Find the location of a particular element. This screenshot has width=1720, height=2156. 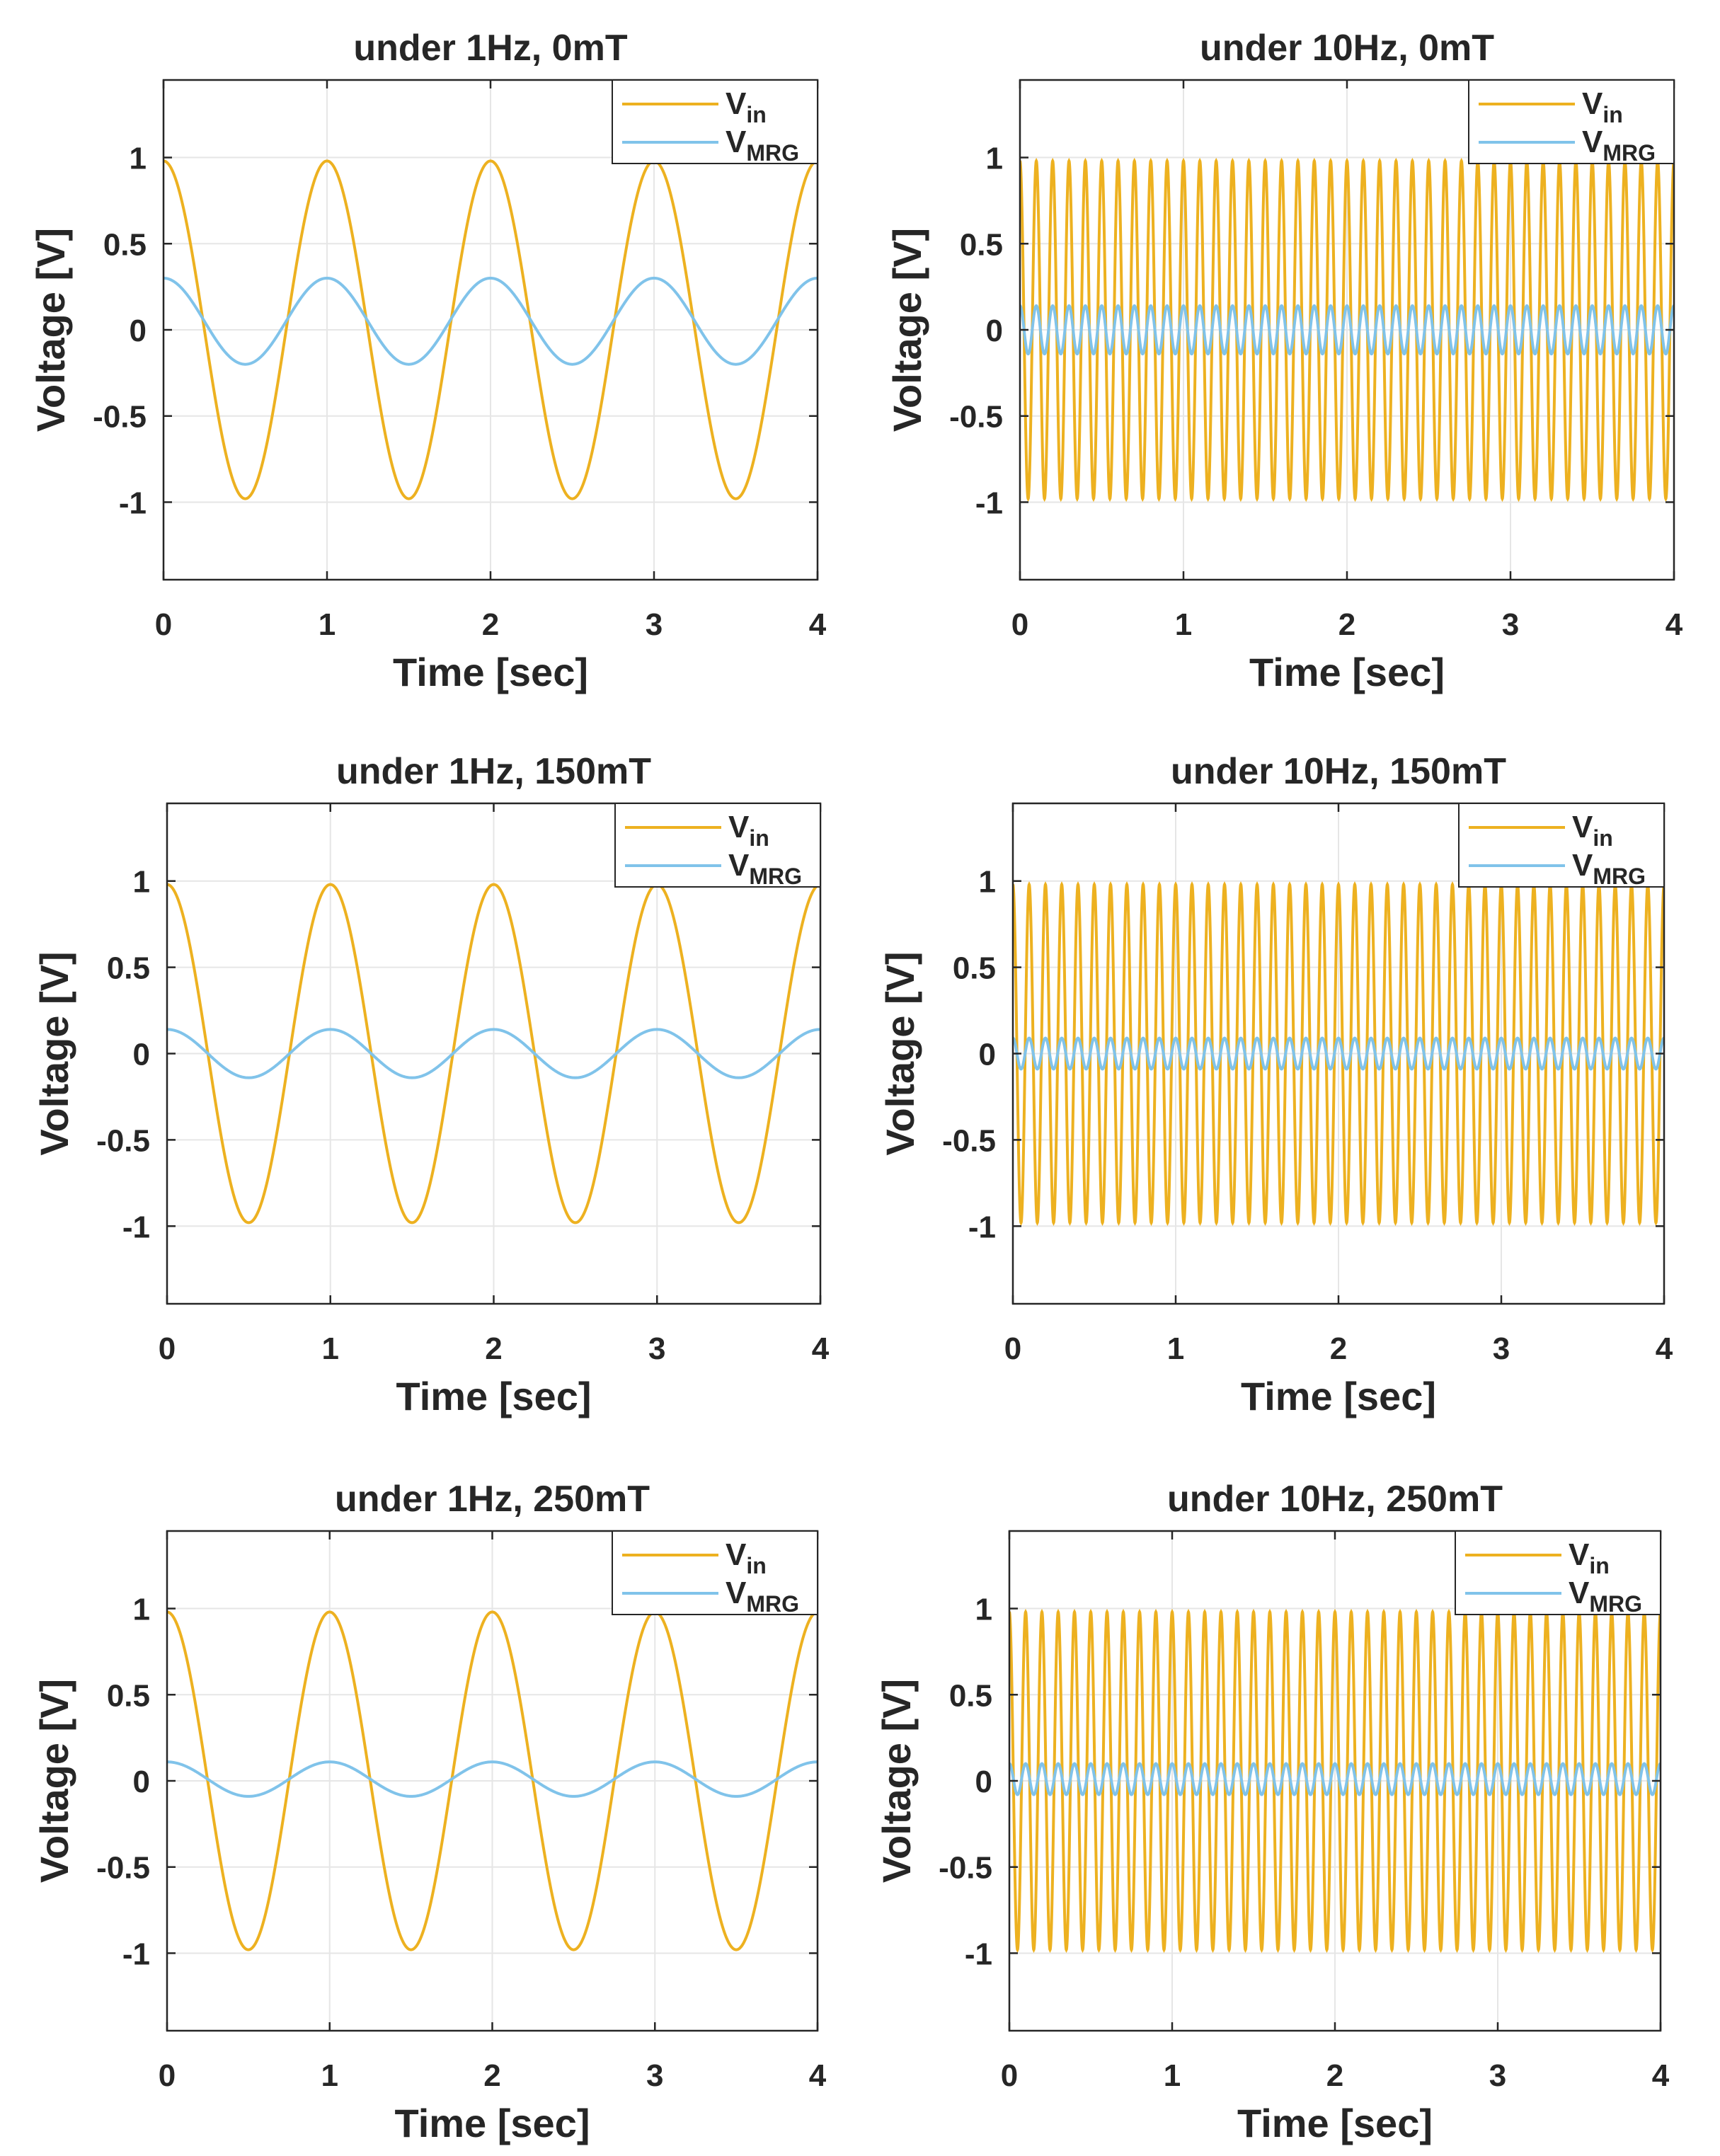

chart-title: under 10Hz, 250mT is located at coordinates (1335, 1499).